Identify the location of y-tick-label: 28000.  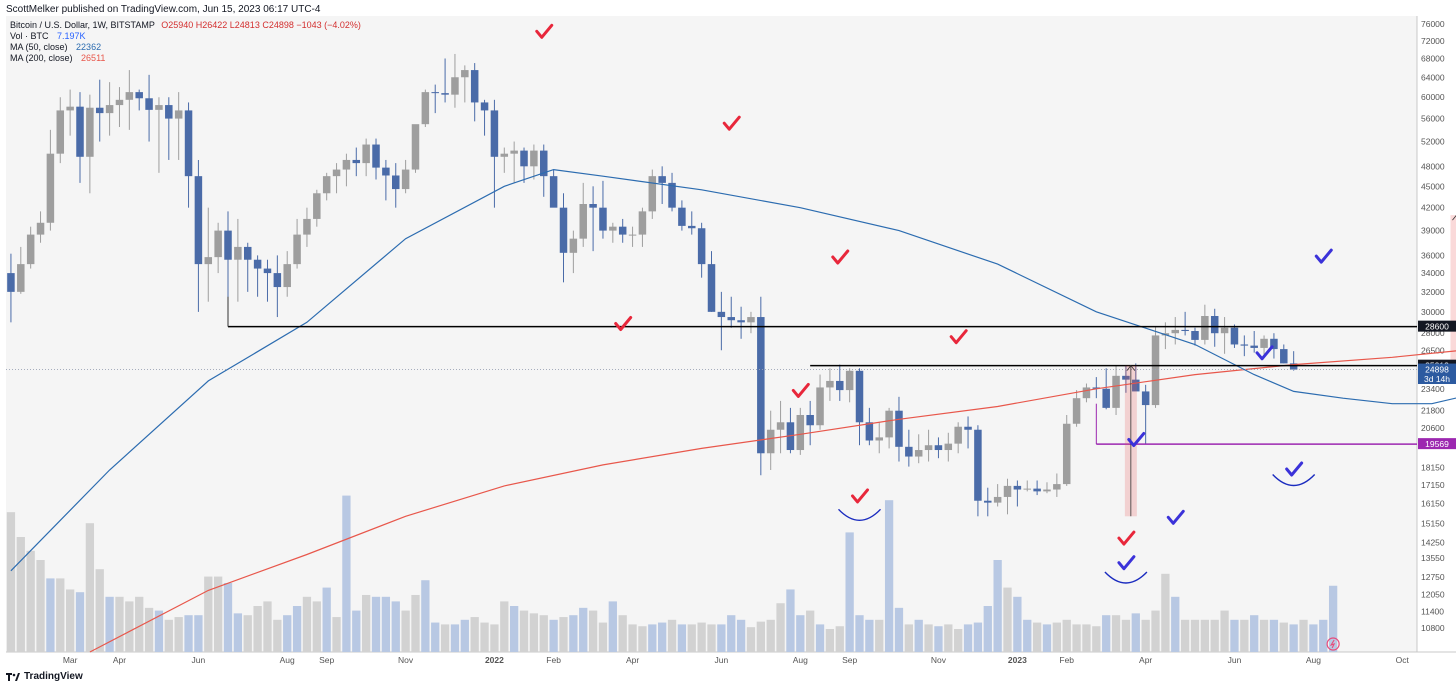
(1433, 333).